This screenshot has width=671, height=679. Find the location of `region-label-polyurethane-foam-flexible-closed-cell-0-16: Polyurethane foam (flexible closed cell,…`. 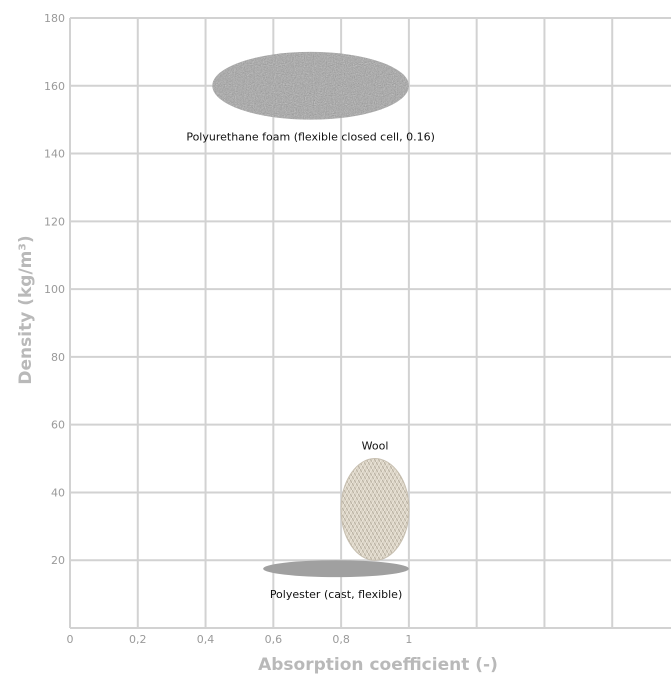

region-label-polyurethane-foam-flexible-closed-cell-0-16: Polyurethane foam (flexible closed cell,… is located at coordinates (310, 137).